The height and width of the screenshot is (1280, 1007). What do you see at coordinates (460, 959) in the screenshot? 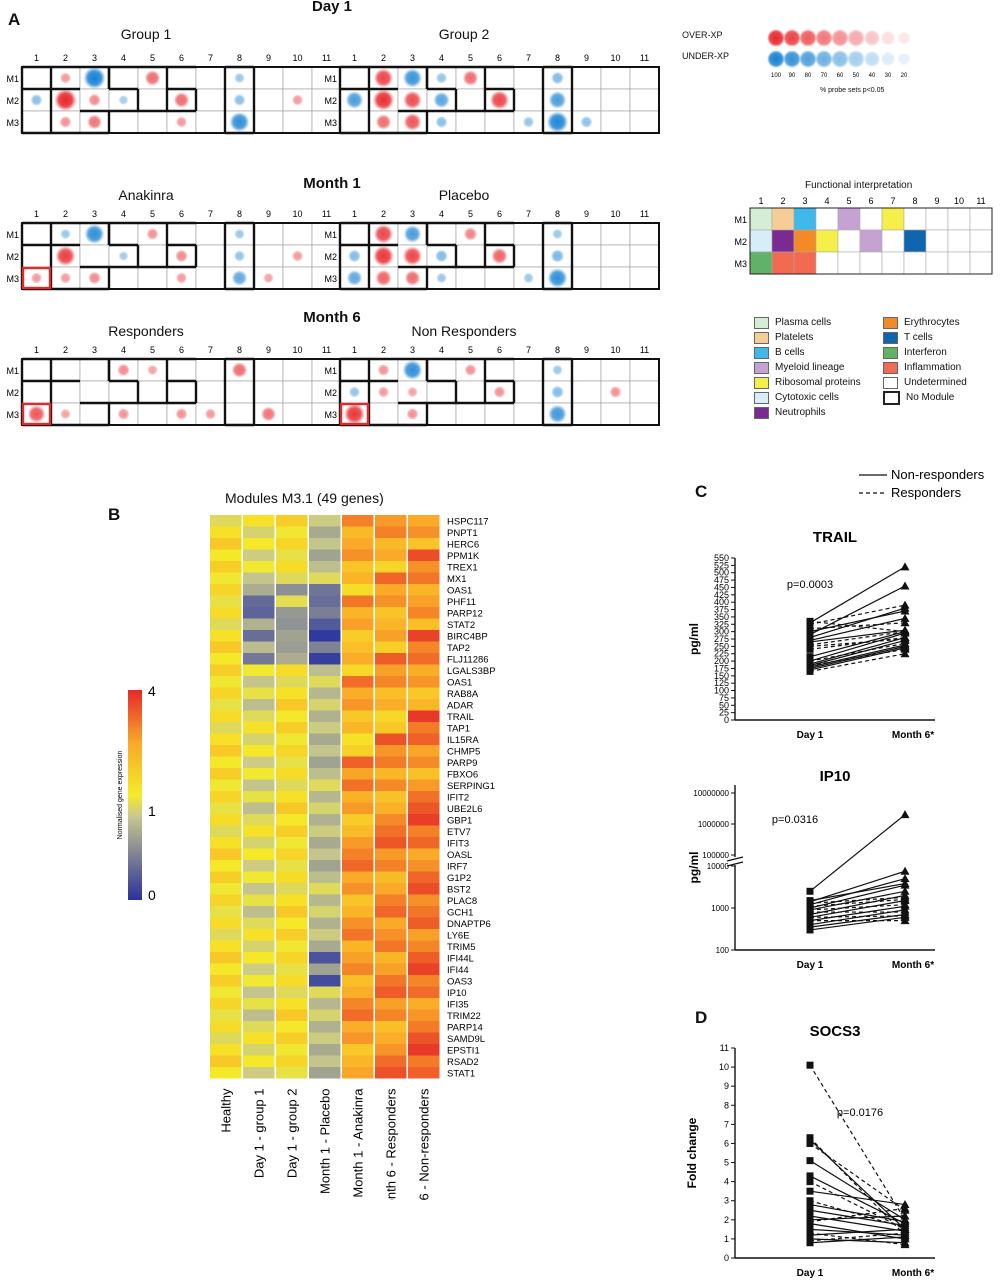
I see `gene-label: IFI44L` at bounding box center [460, 959].